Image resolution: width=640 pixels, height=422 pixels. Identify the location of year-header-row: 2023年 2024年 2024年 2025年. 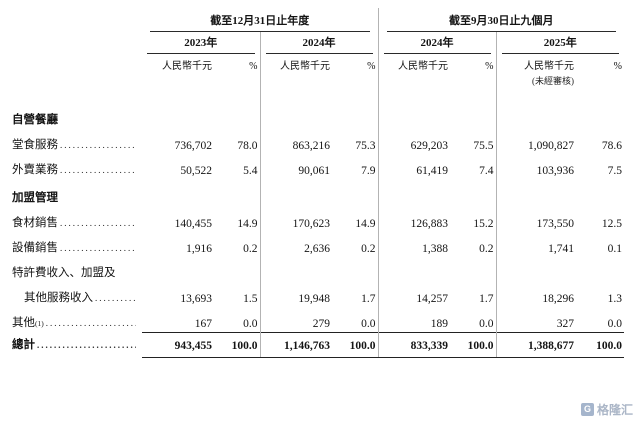
(318, 43).